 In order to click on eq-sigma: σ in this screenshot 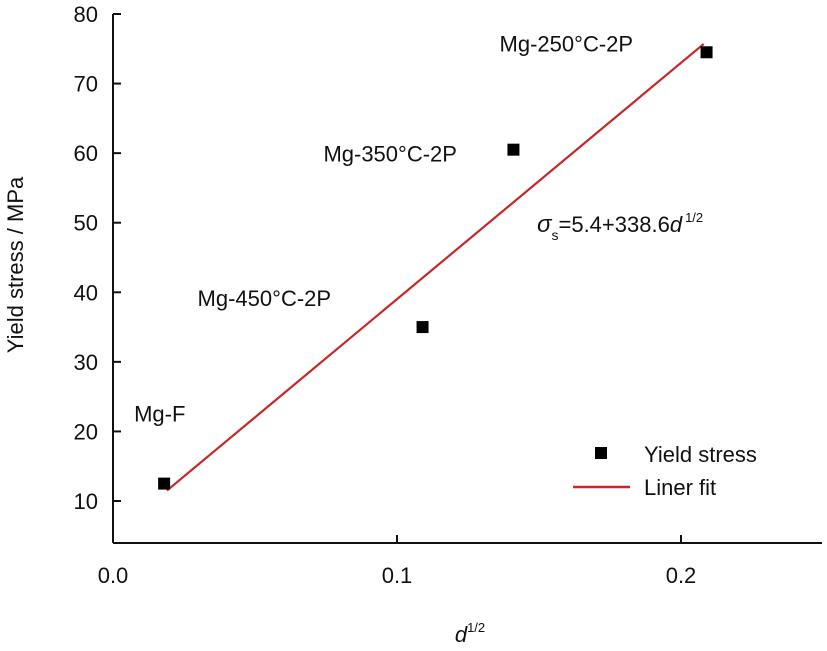, I will do `click(545, 224)`.